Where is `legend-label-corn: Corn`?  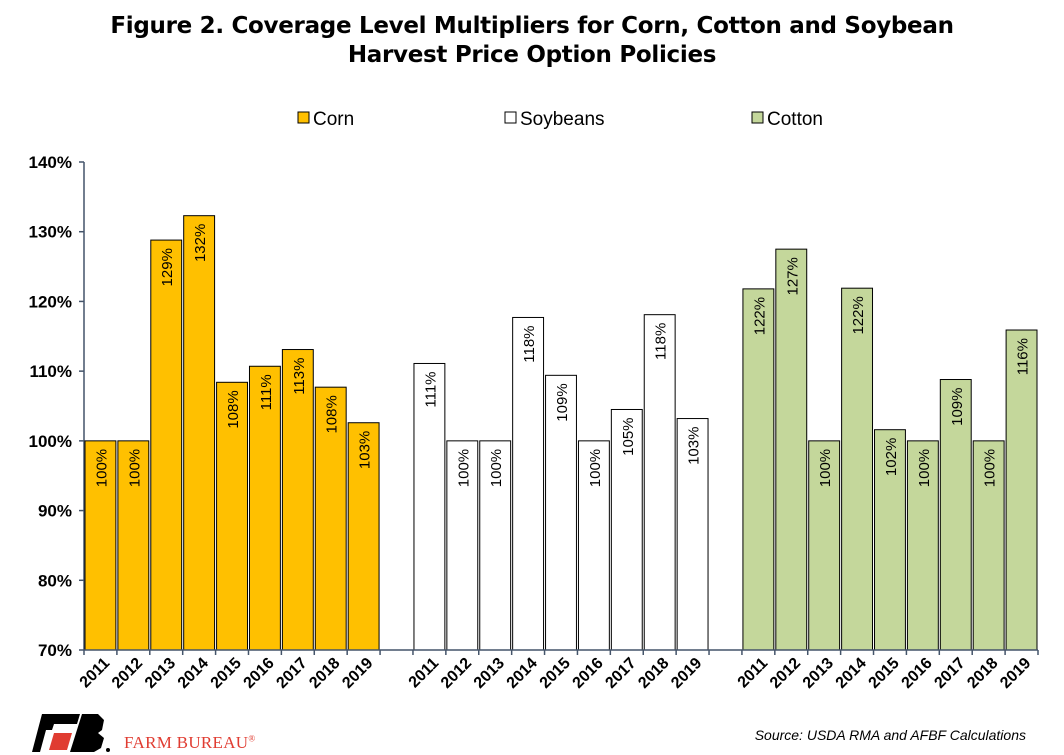 legend-label-corn: Corn is located at coordinates (333, 119).